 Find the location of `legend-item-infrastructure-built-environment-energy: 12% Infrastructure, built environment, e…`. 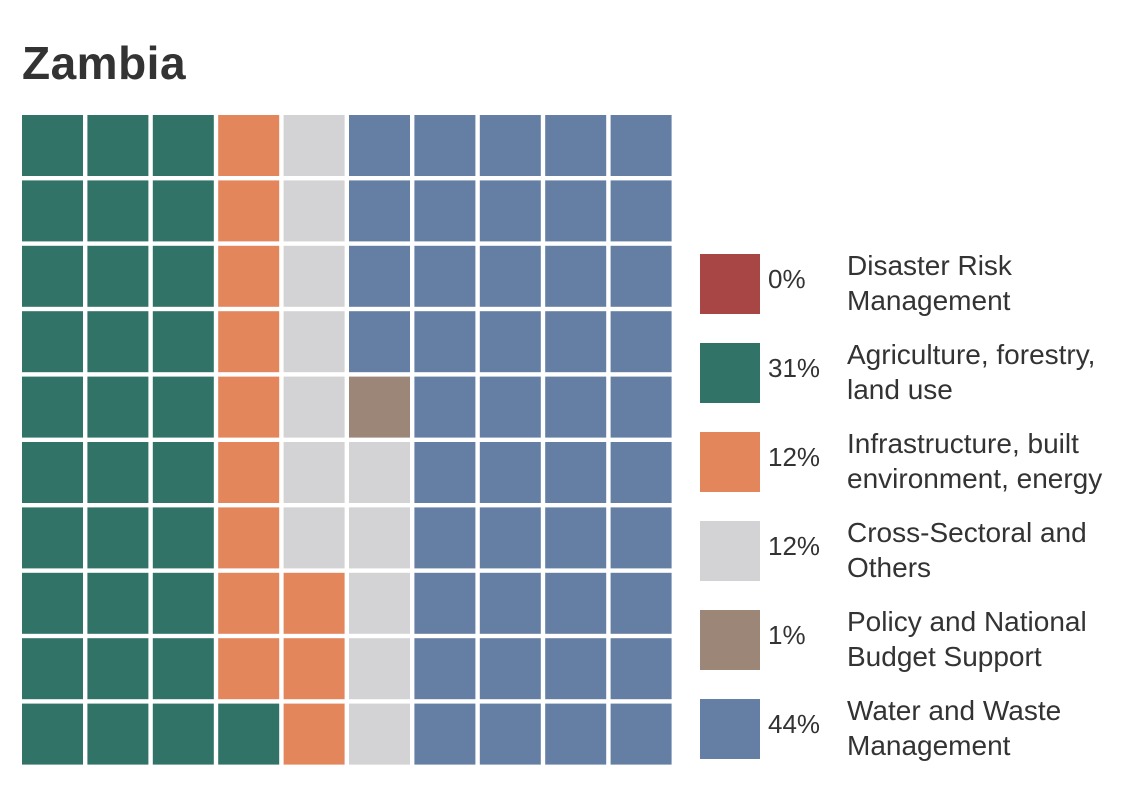

legend-item-infrastructure-built-environment-energy: 12% Infrastructure, built environment, e… is located at coordinates (917, 470).